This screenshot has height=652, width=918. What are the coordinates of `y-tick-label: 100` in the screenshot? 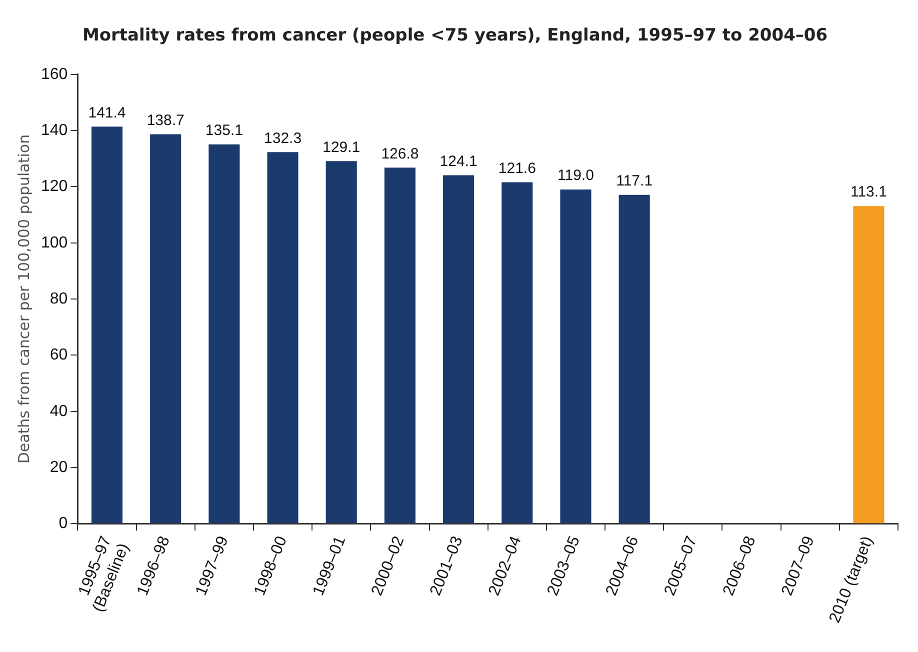 It's located at (54, 243).